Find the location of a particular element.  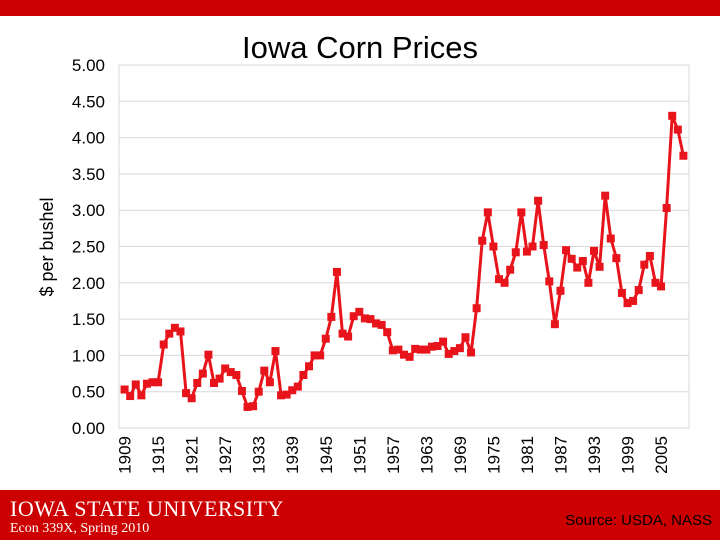

data-point-2006 is located at coordinates (666, 208).